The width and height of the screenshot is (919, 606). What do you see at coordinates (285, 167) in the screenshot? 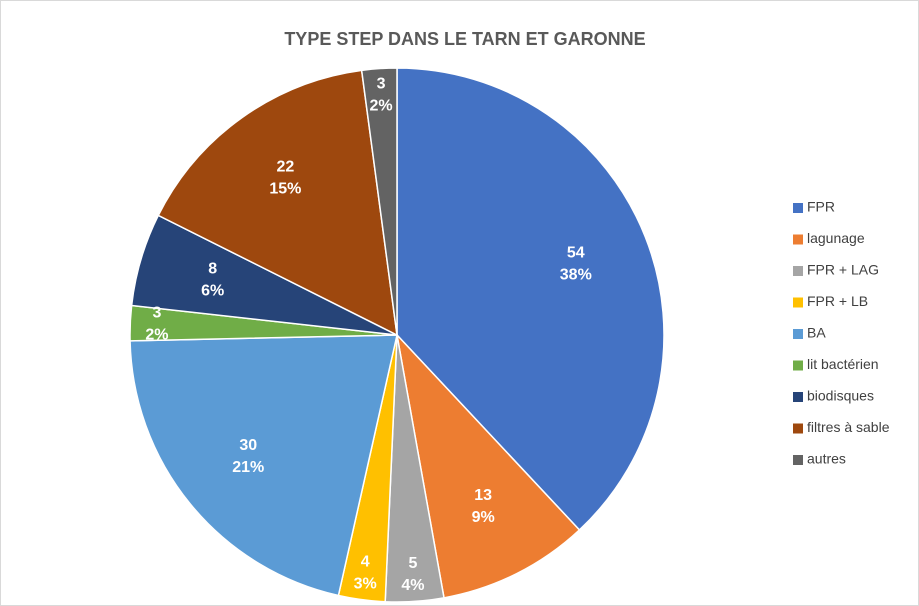
I see `data-label: 22` at bounding box center [285, 167].